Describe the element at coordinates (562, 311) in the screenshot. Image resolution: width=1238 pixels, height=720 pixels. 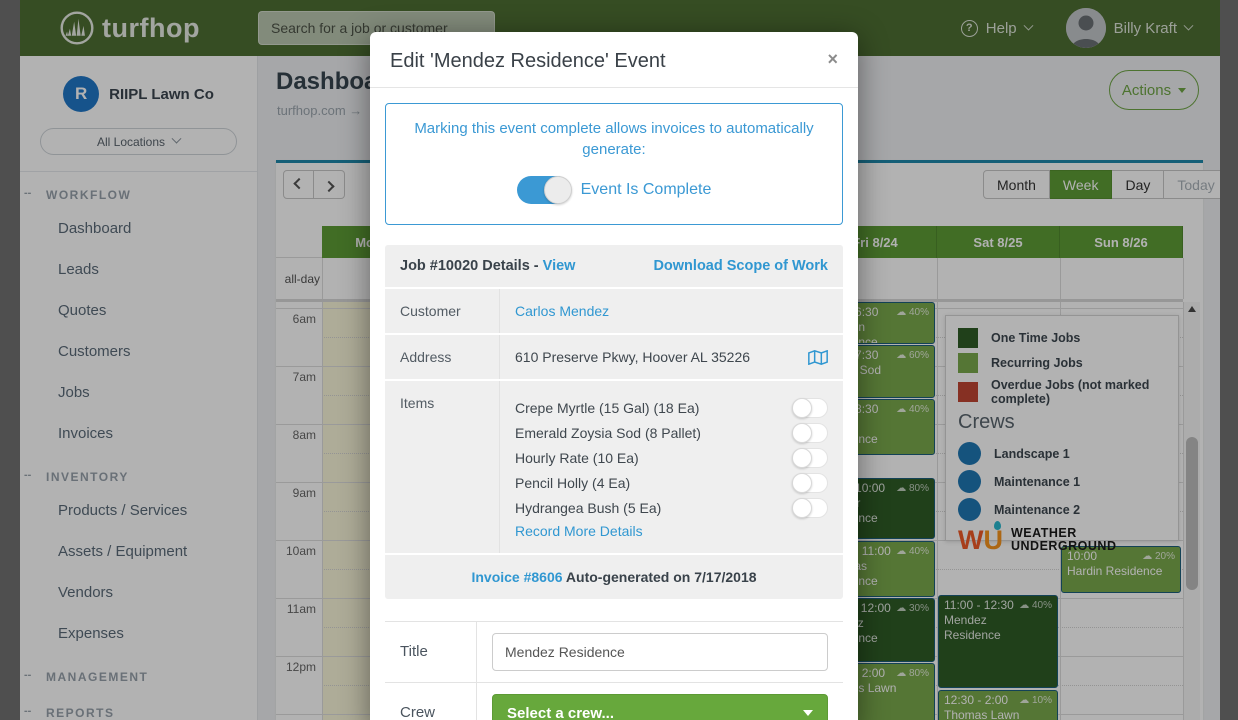
I see `customer-link: Carlos Mendez` at that location.